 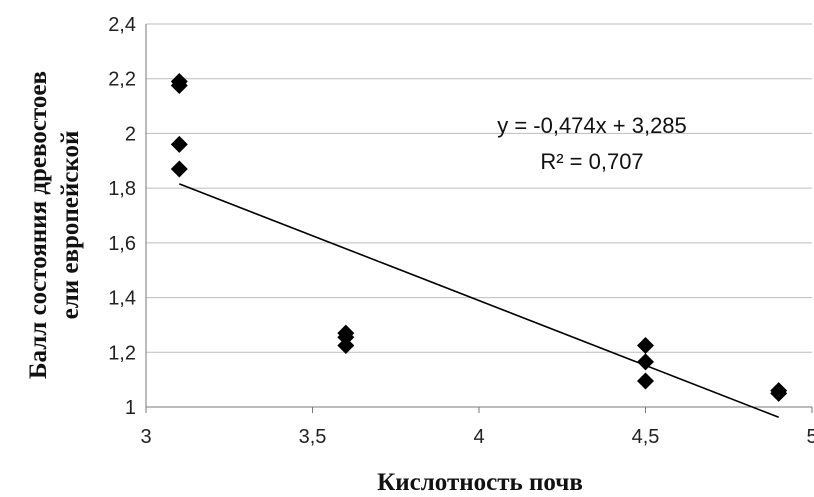 I want to click on y-tick-label: 1,6, so click(x=122, y=244).